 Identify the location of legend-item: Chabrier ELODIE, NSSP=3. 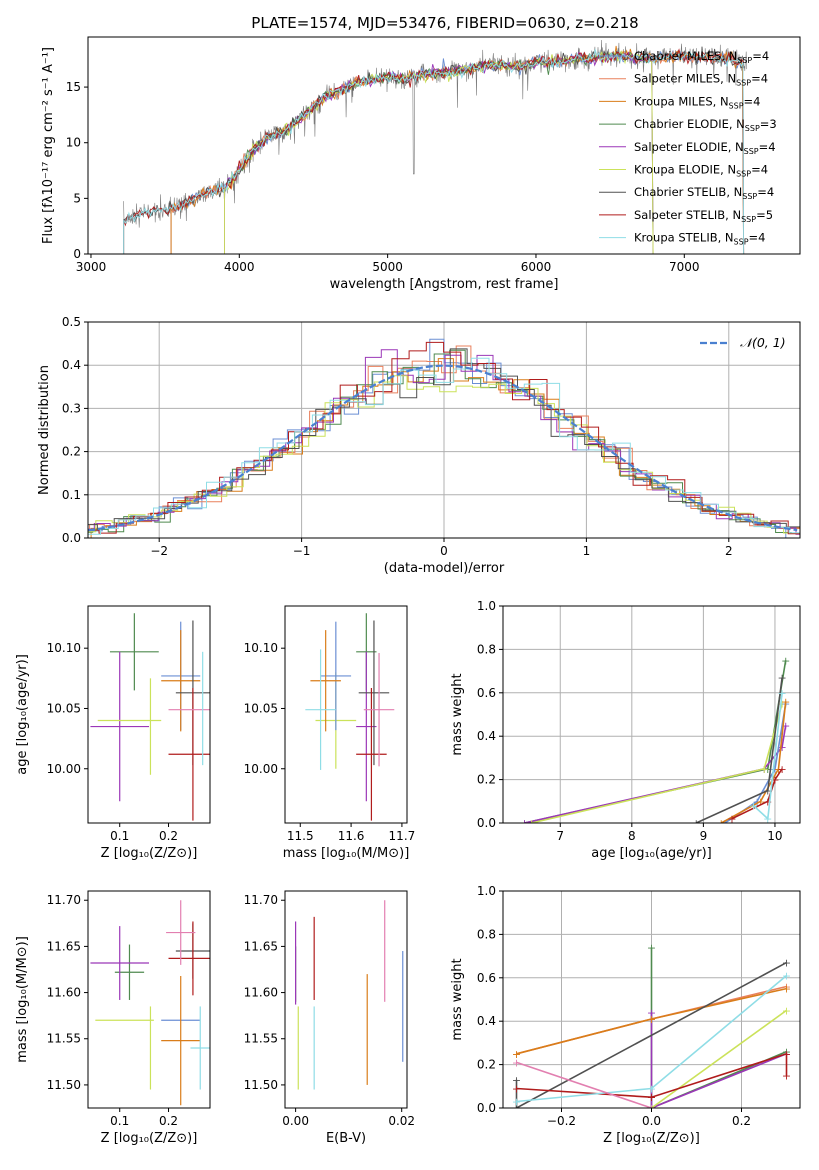
(688, 125).